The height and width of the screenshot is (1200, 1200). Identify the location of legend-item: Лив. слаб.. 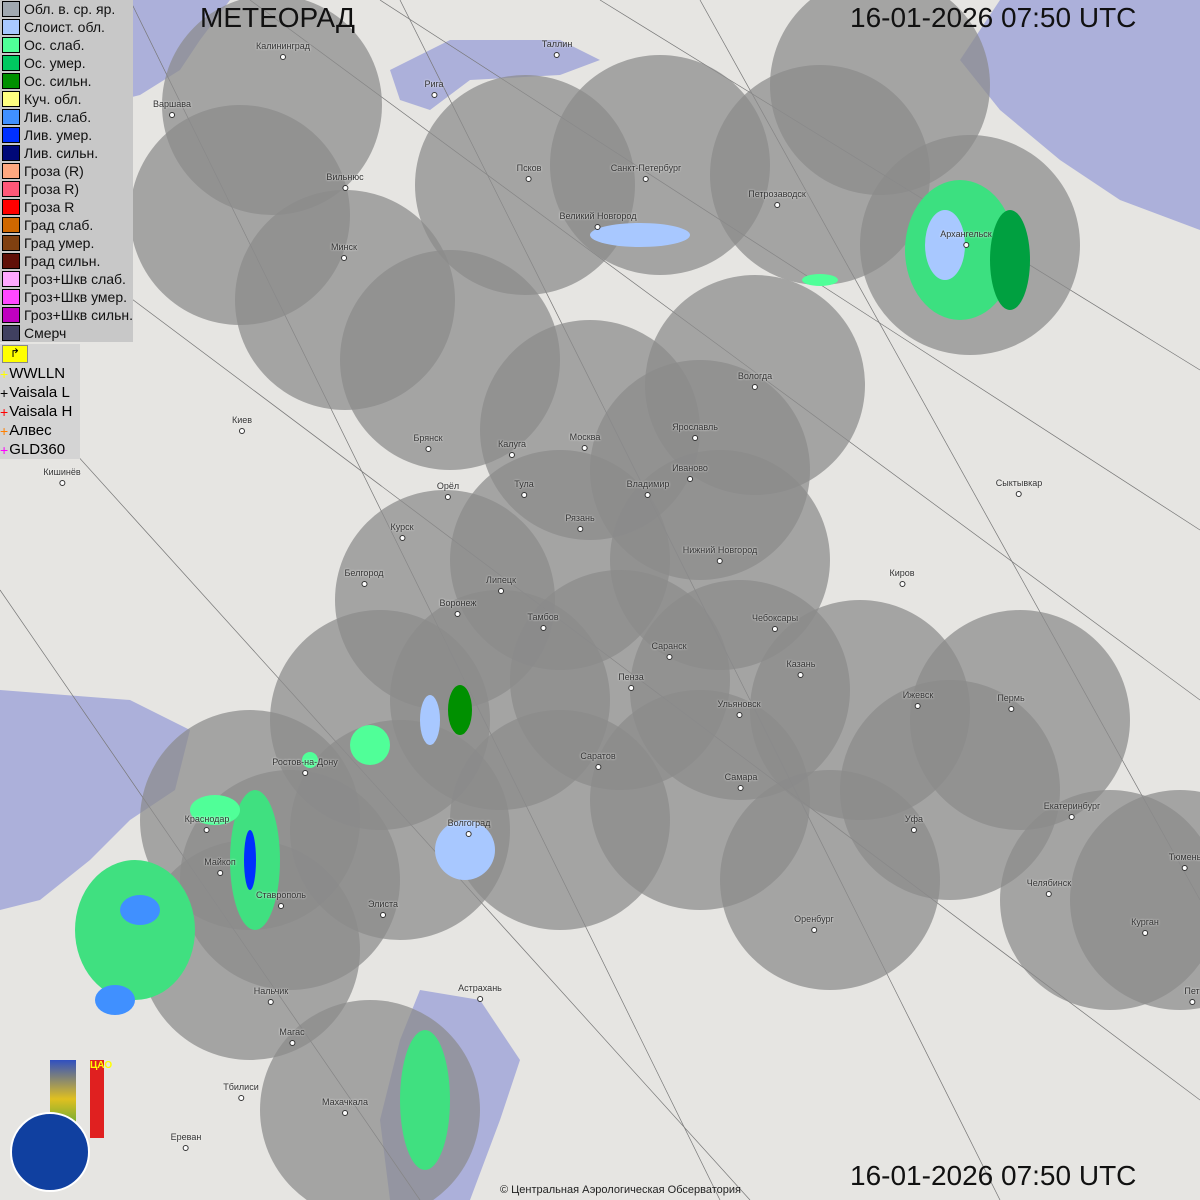
(66, 117).